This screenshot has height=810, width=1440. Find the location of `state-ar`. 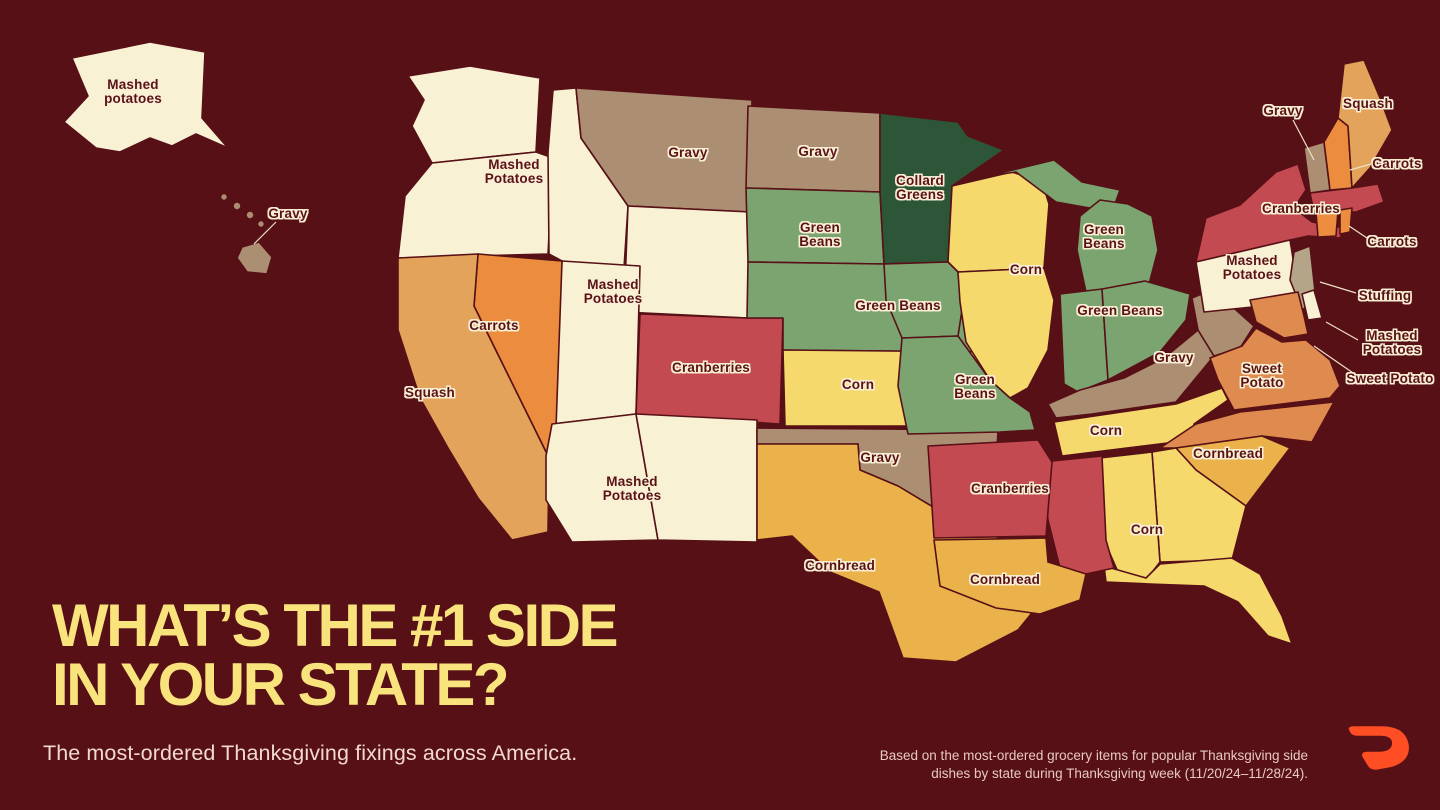

state-ar is located at coordinates (990, 489).